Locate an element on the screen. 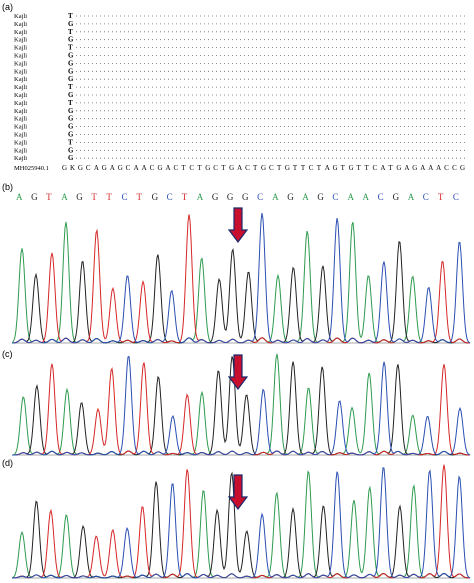 This screenshot has width=474, height=583. panel-label: (a) is located at coordinates (7, 7).